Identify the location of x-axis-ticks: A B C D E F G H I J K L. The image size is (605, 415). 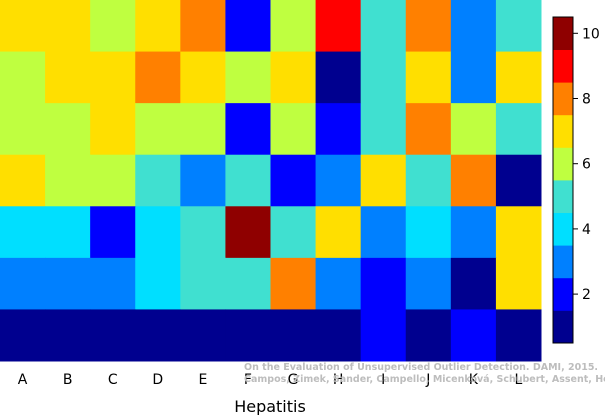
(270, 380).